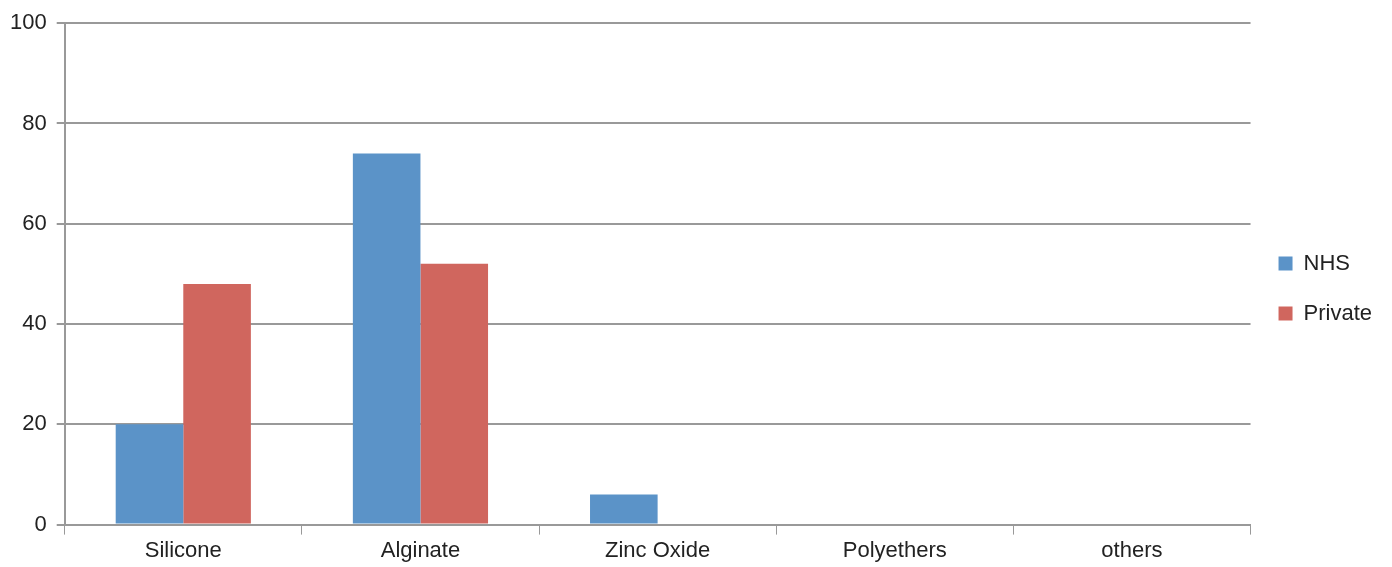  I want to click on x-tick-label: Zinc Oxide, so click(658, 549).